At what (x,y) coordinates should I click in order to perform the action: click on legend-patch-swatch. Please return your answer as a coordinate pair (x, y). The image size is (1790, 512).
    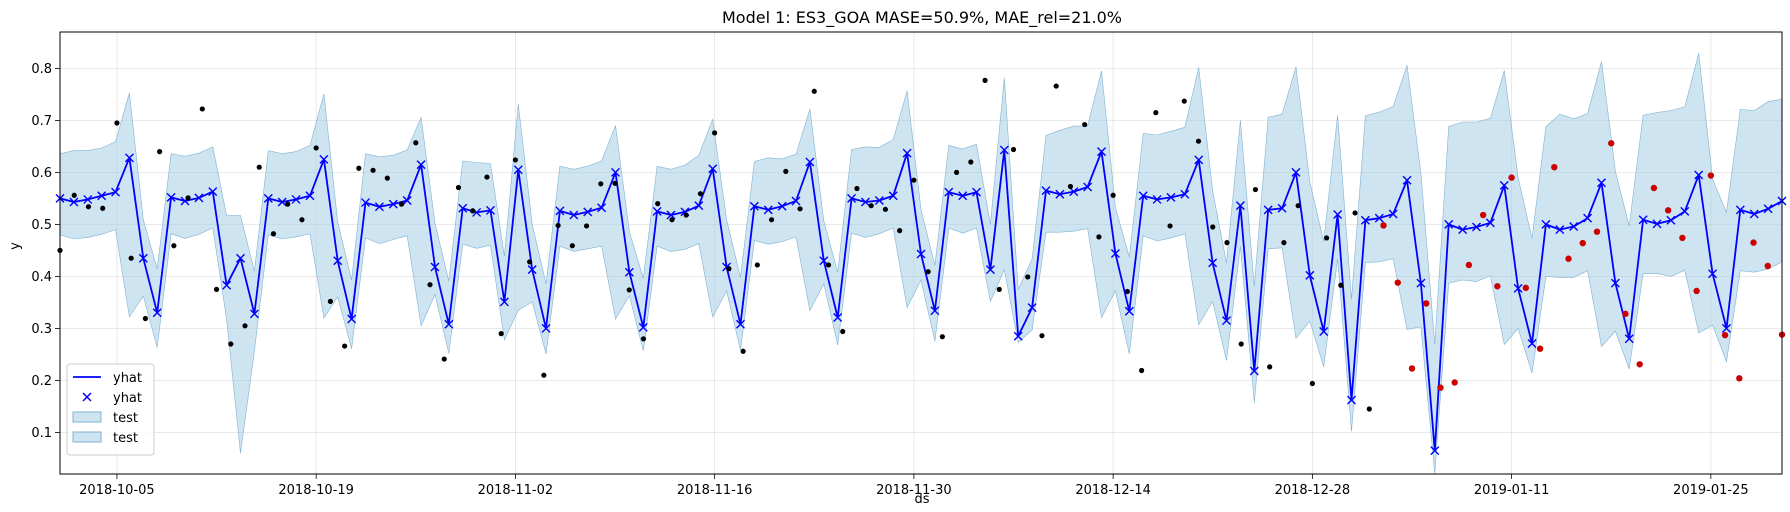
    Looking at the image, I should click on (87, 417).